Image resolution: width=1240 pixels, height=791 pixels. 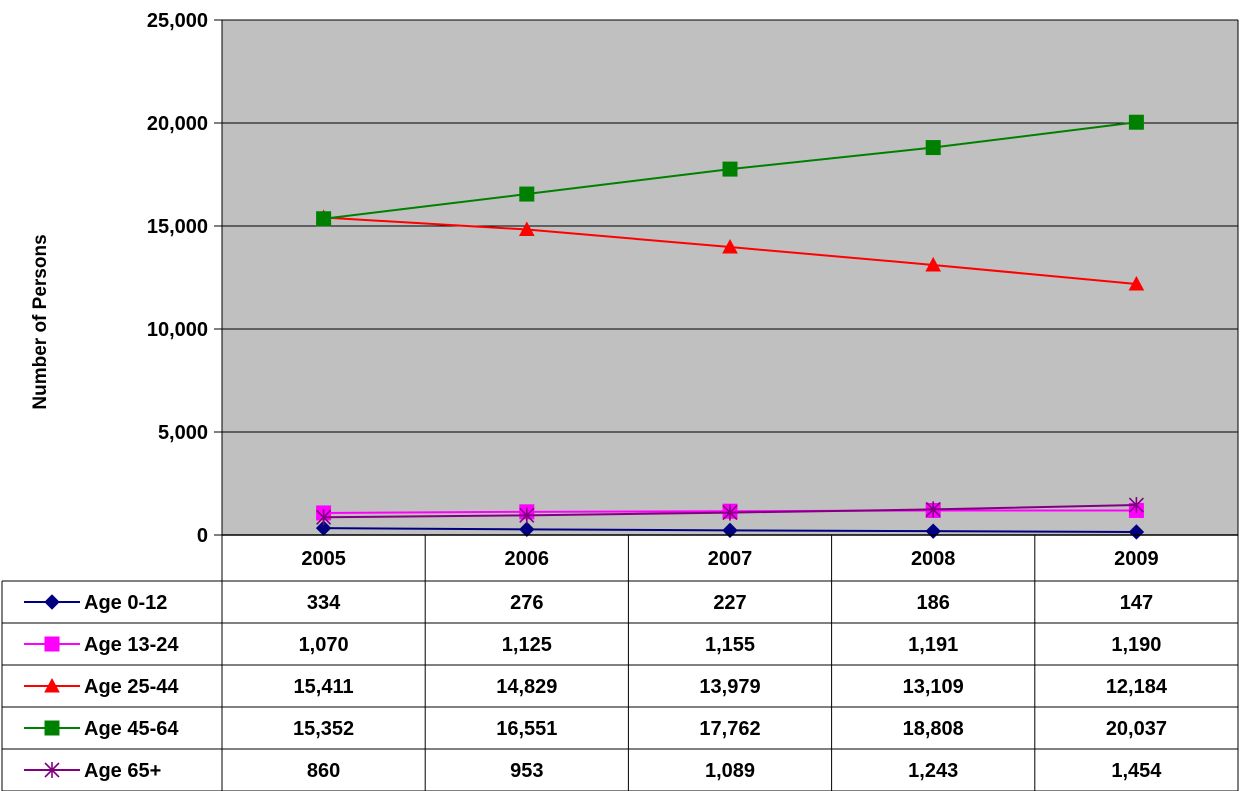 What do you see at coordinates (933, 771) in the screenshot?
I see `data-cell: 1,243` at bounding box center [933, 771].